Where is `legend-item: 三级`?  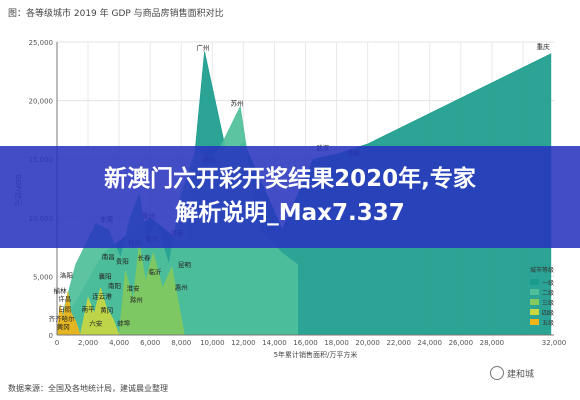
legend-item: 三级 is located at coordinates (551, 302).